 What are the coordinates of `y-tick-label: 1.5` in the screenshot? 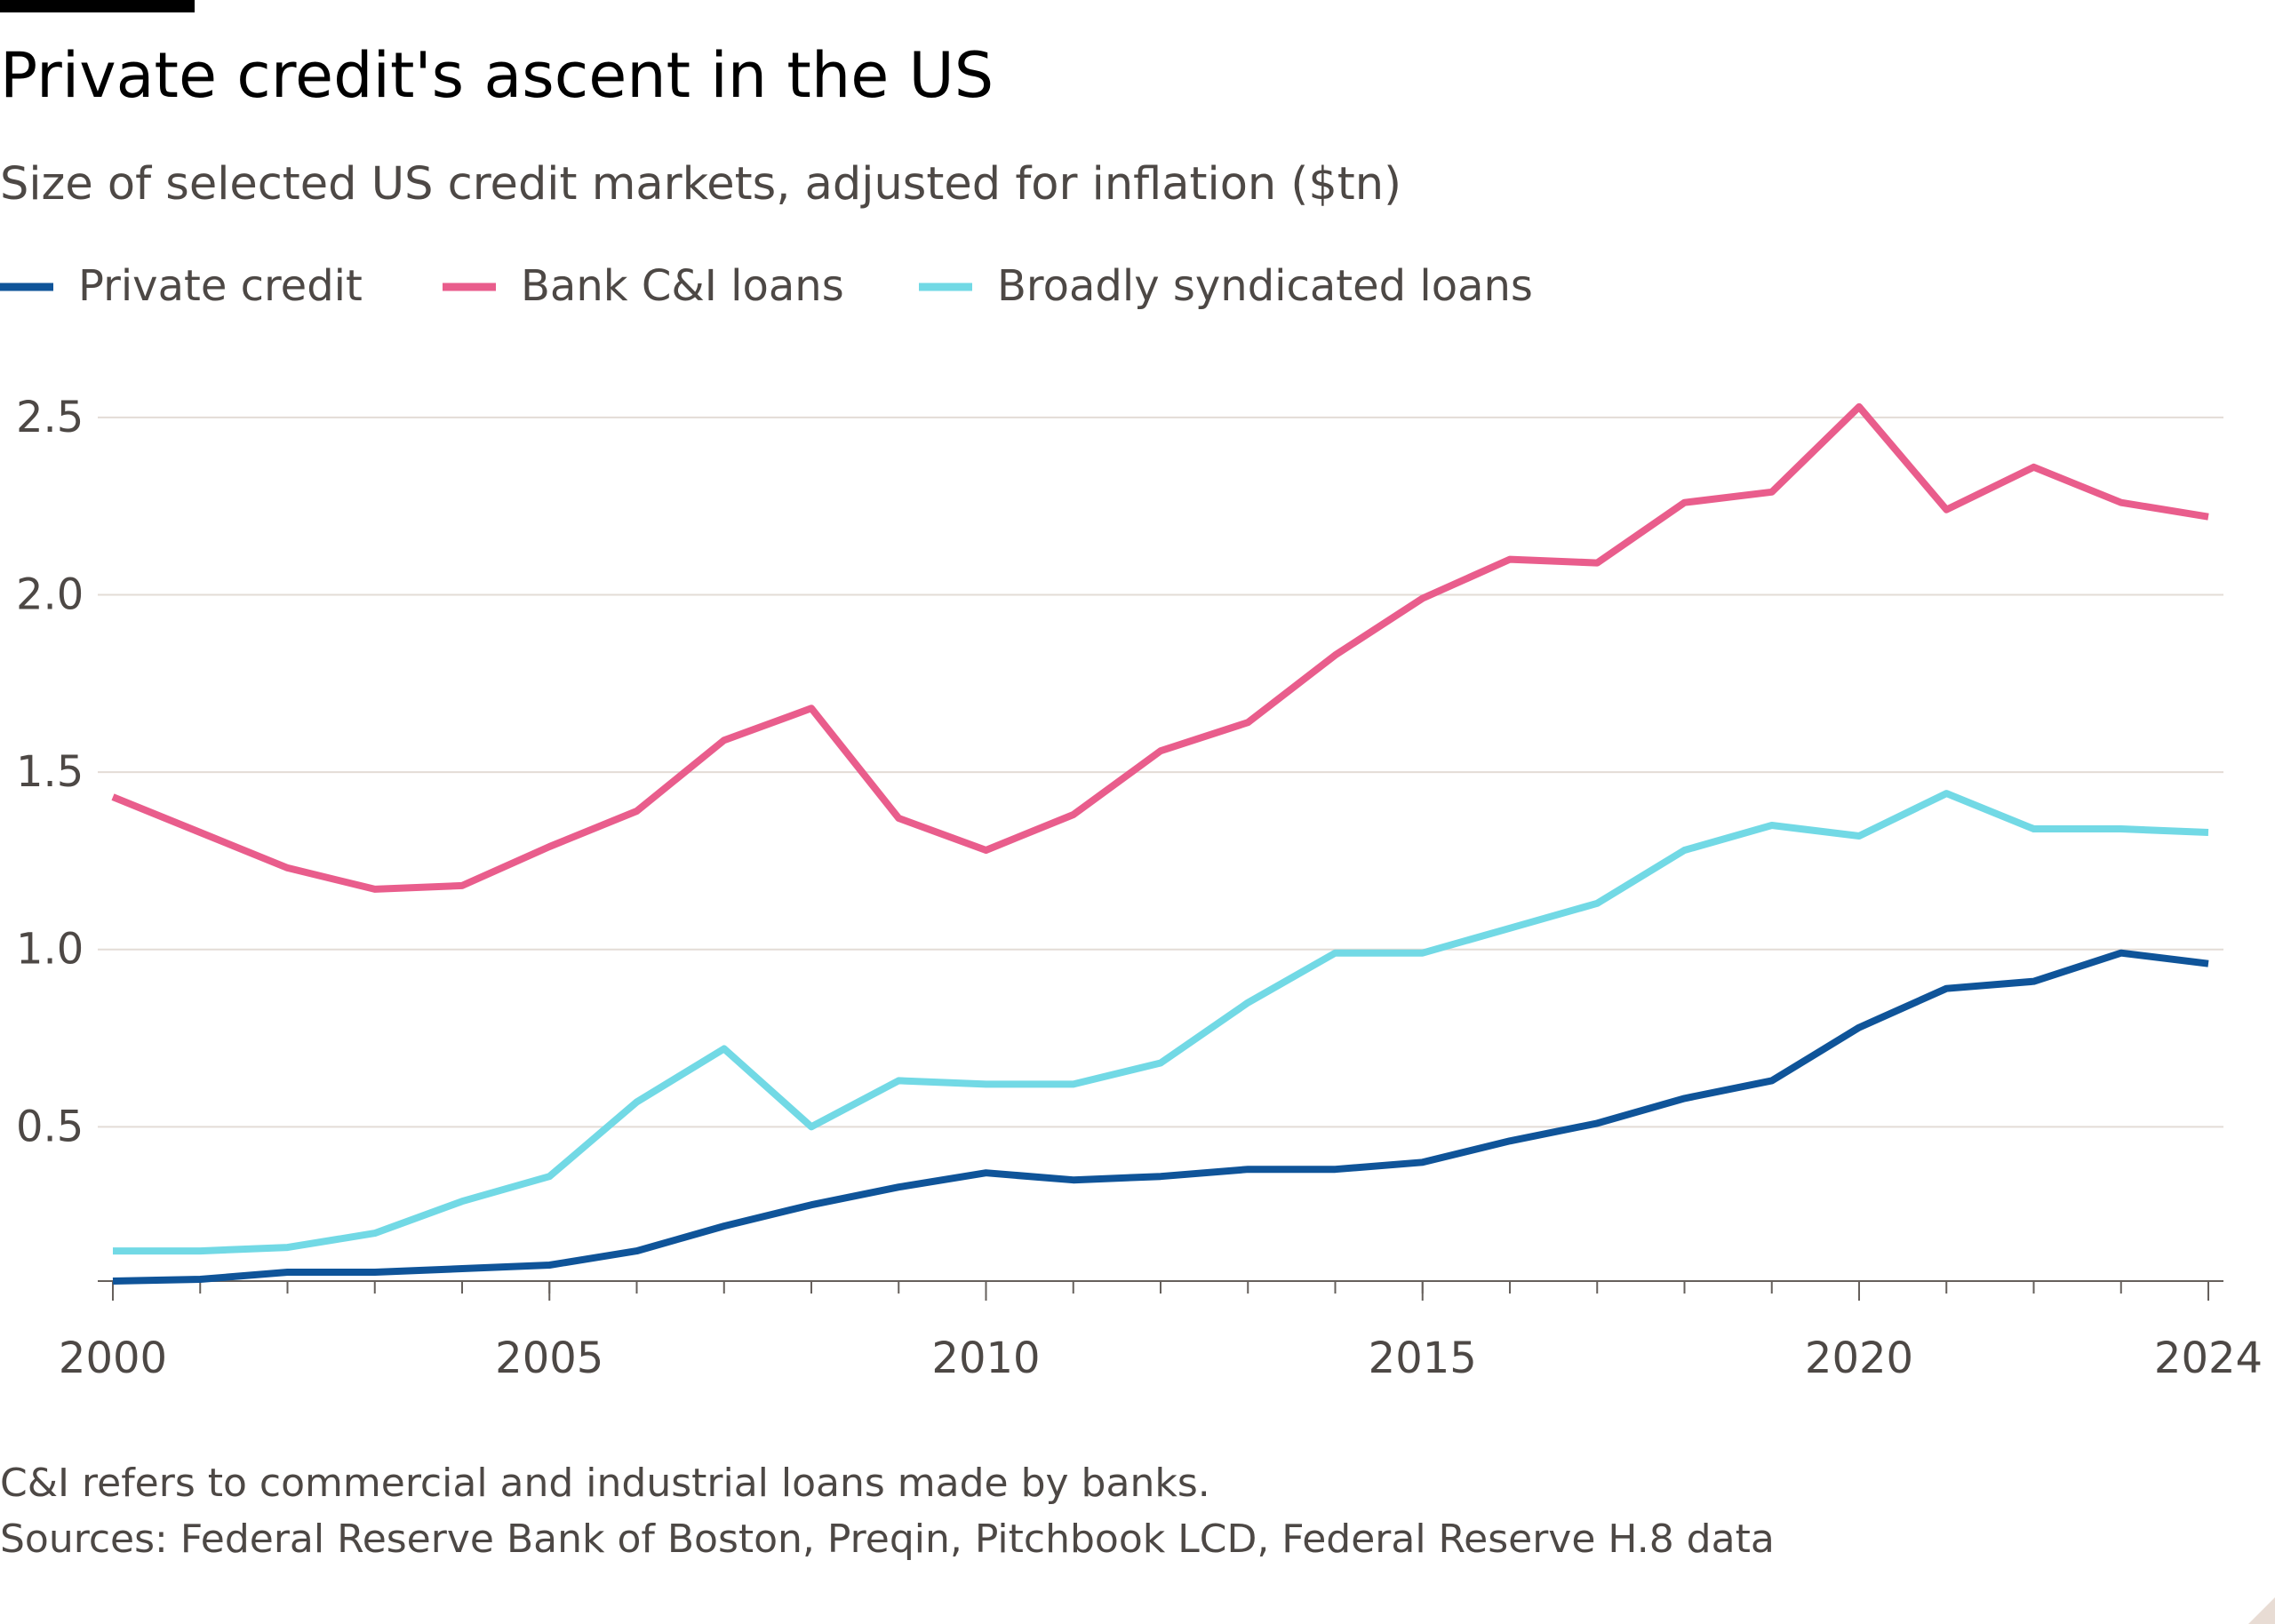 It's located at (50, 772).